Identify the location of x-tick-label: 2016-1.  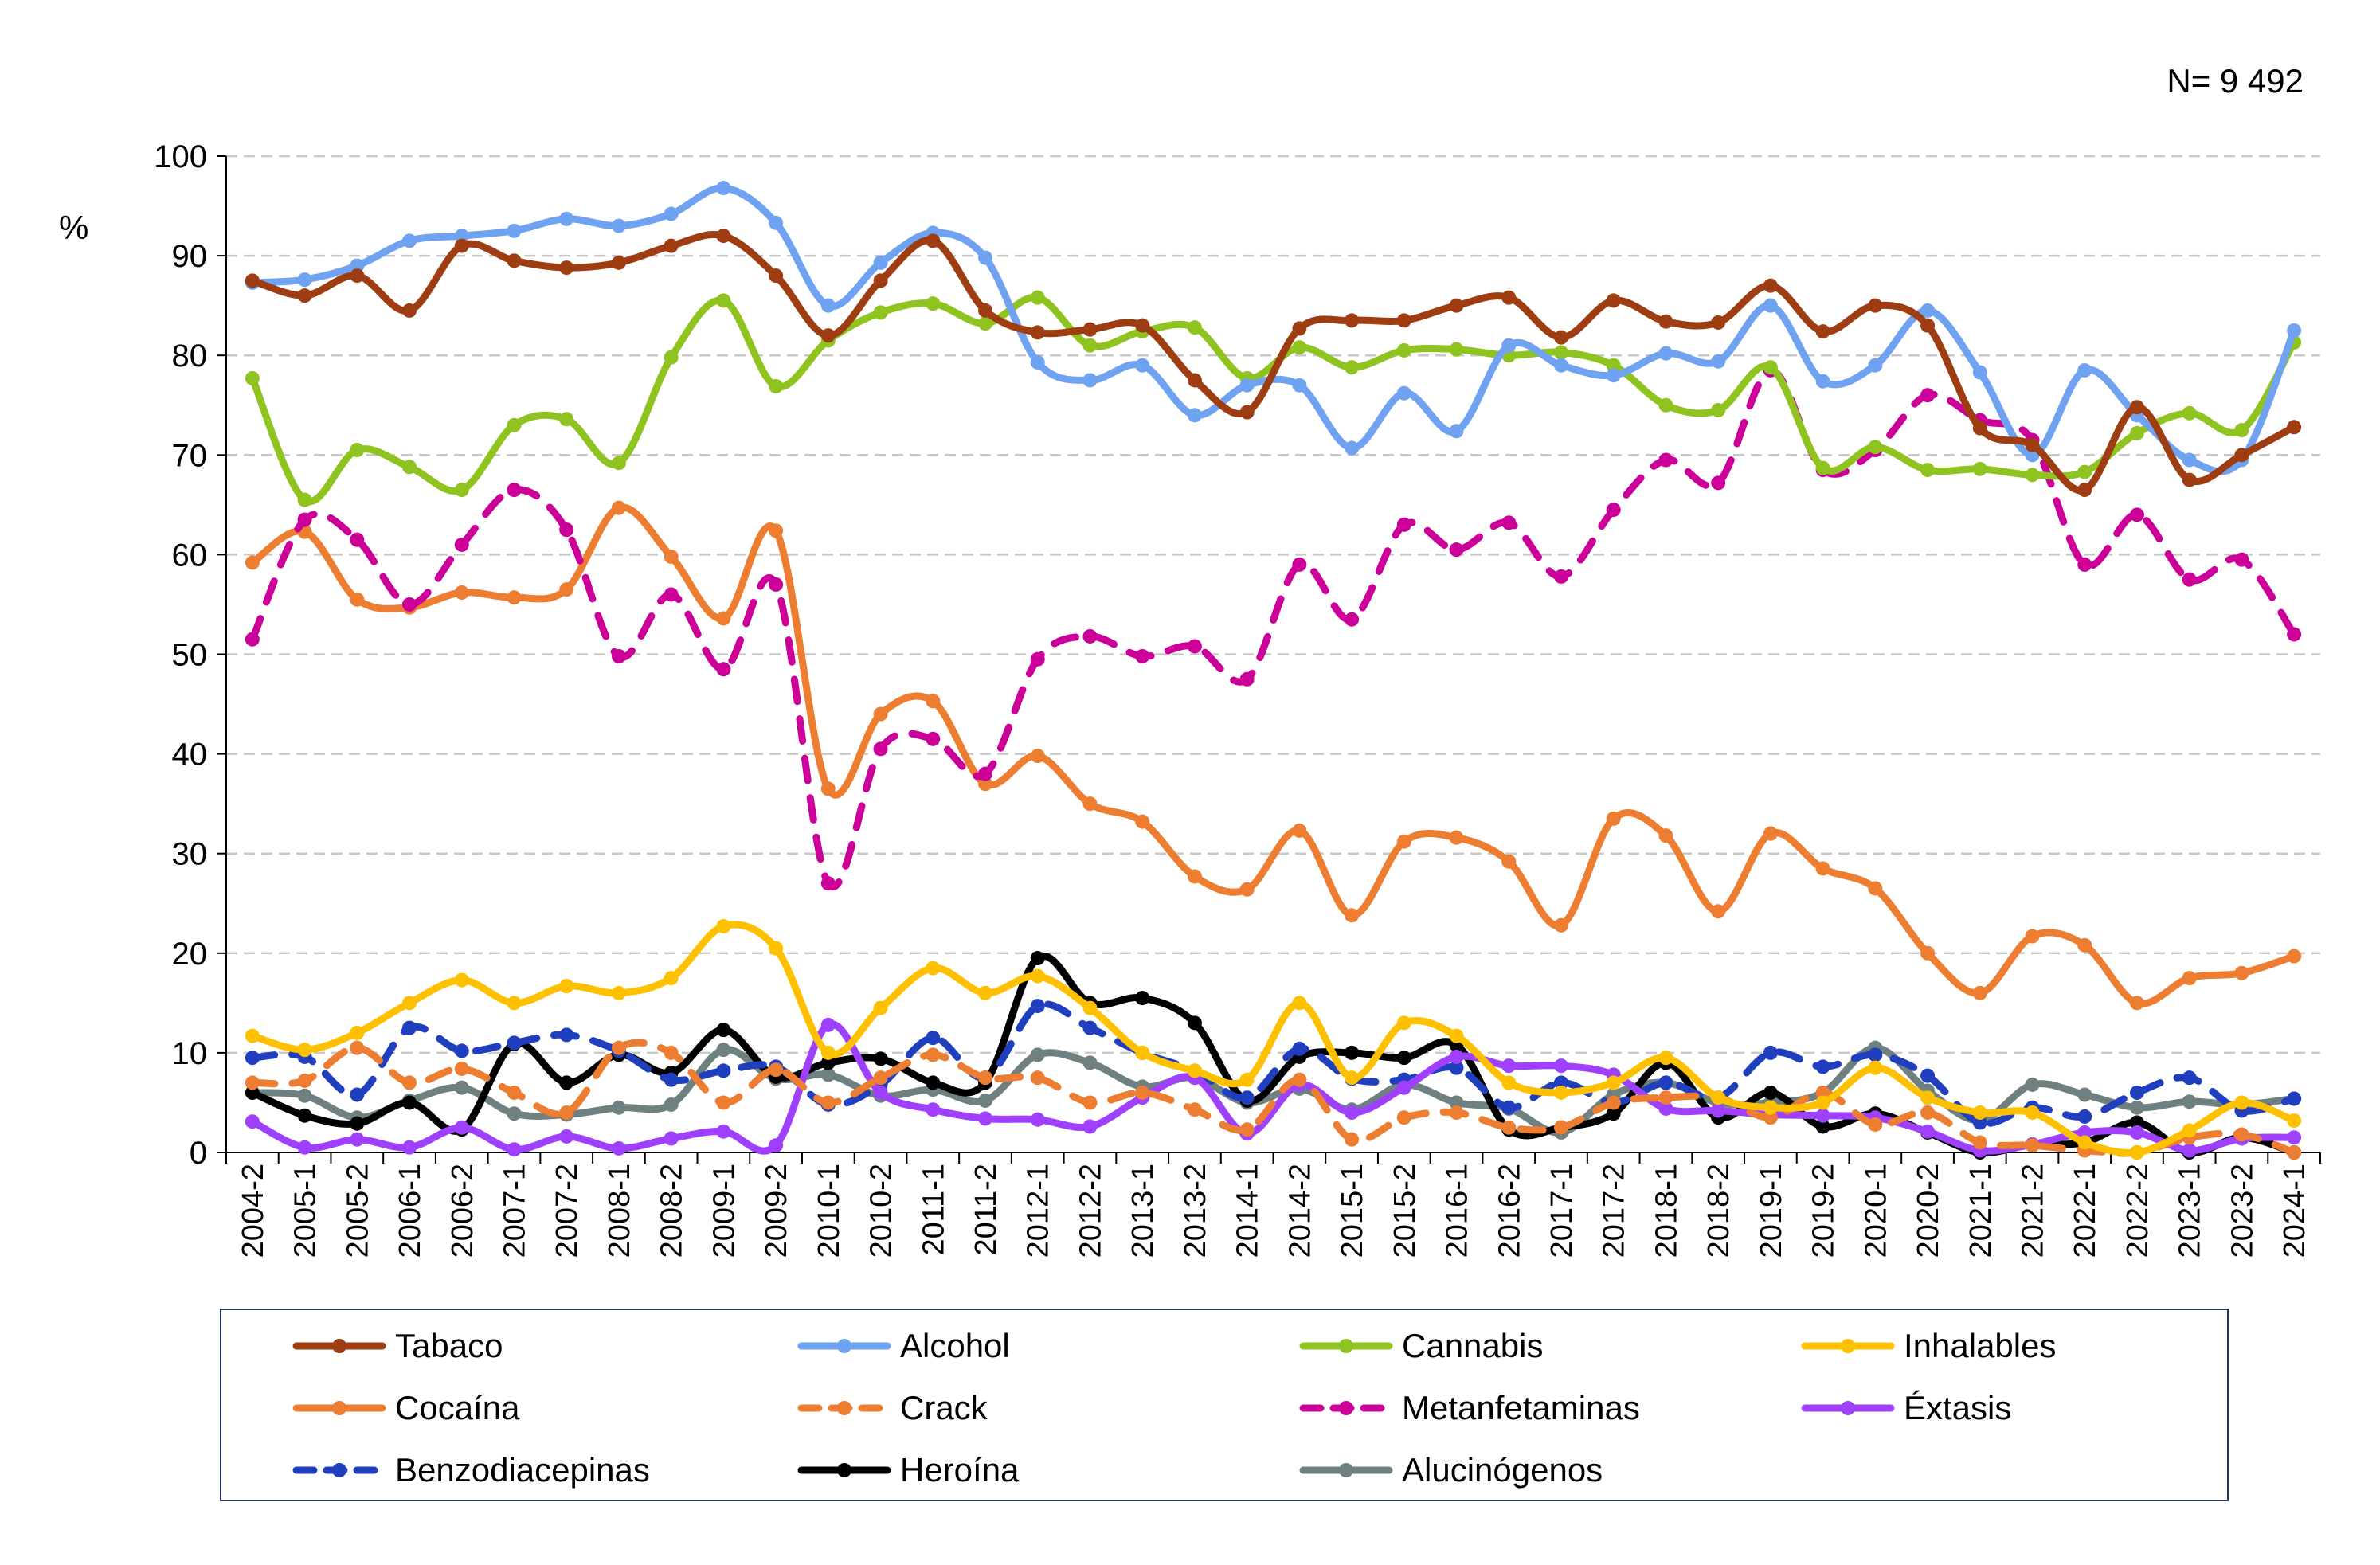
(1457, 1211).